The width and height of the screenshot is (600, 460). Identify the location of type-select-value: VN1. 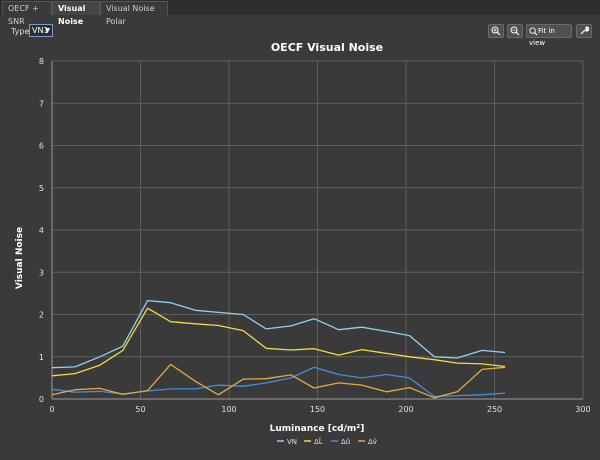
(40, 30).